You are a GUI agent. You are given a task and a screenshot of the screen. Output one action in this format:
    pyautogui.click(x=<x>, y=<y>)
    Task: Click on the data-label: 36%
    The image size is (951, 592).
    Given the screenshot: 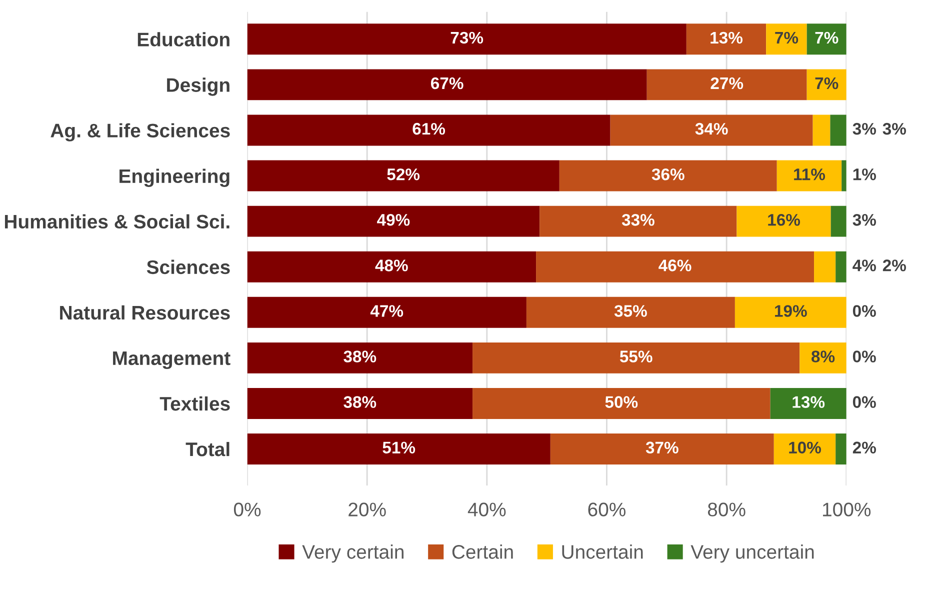 What is the action you would take?
    pyautogui.click(x=668, y=174)
    